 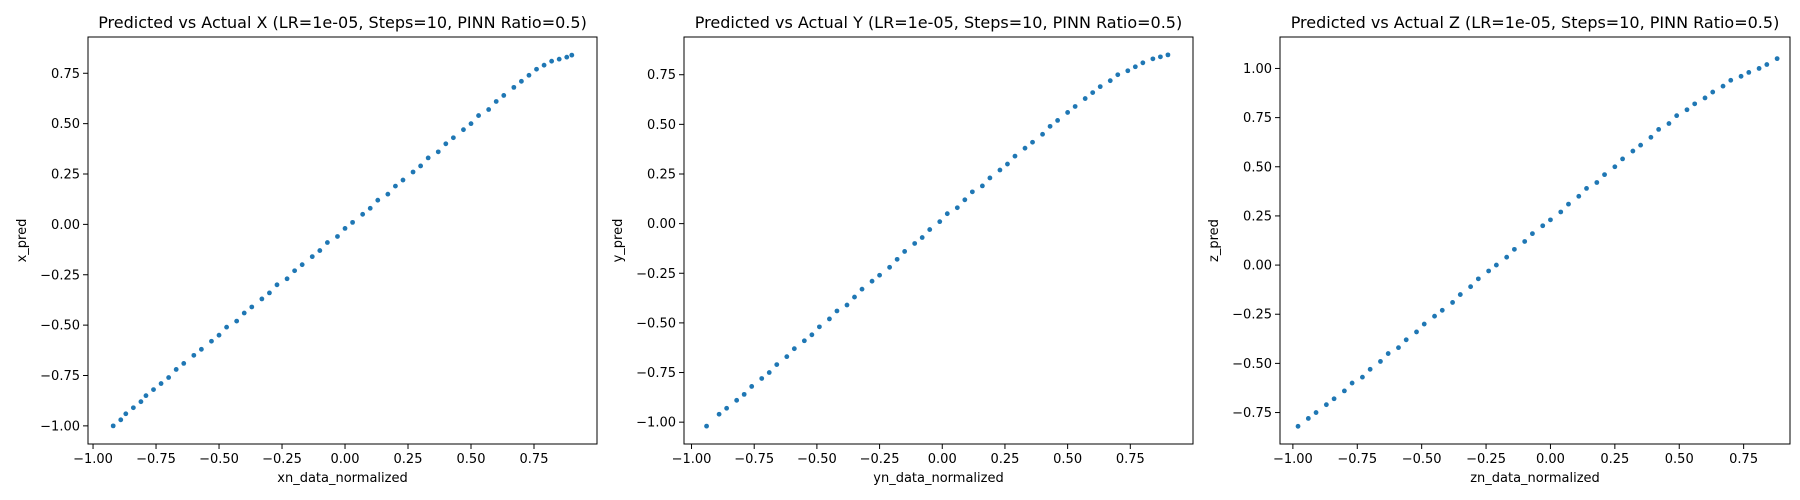 What do you see at coordinates (219, 459) in the screenshot?
I see `x-tick-label: −0.50` at bounding box center [219, 459].